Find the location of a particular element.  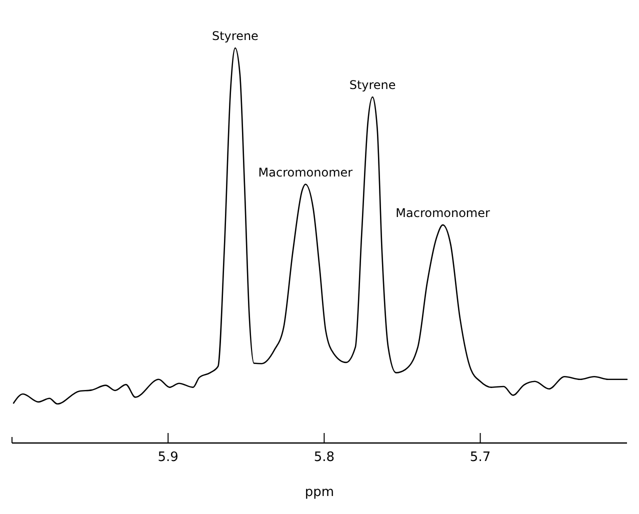

x-axis-title: ppm is located at coordinates (319, 492).